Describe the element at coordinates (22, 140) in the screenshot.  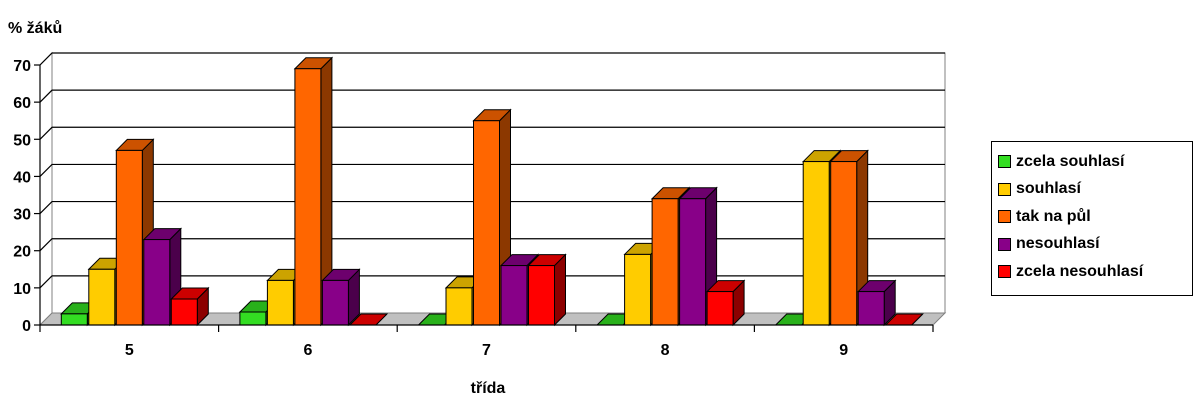
I see `y-tick-label: 50` at that location.